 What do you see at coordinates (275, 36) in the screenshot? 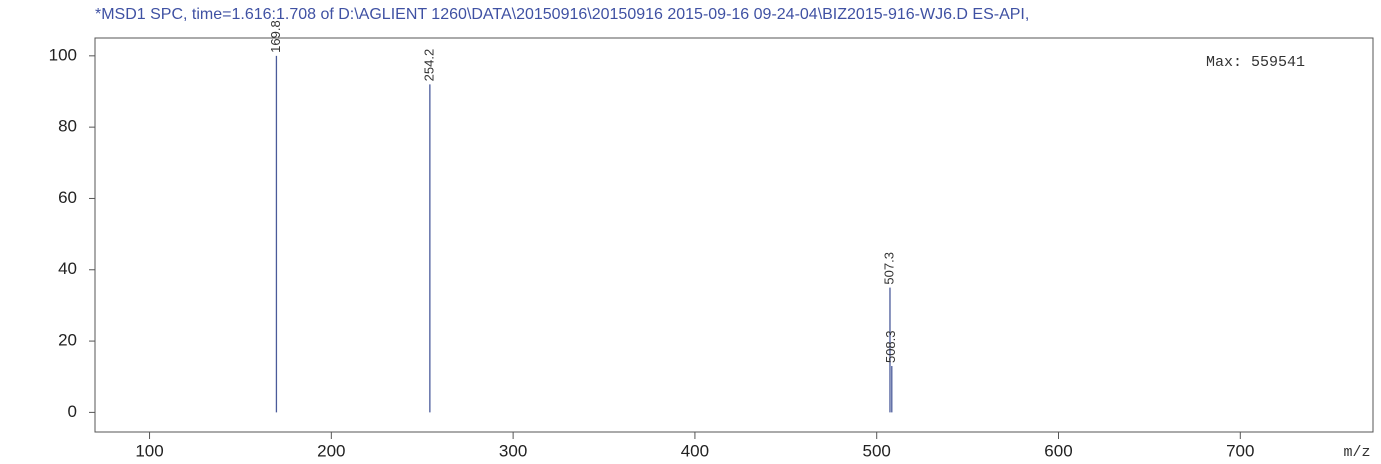
I see `peak-label: 169.8` at bounding box center [275, 36].